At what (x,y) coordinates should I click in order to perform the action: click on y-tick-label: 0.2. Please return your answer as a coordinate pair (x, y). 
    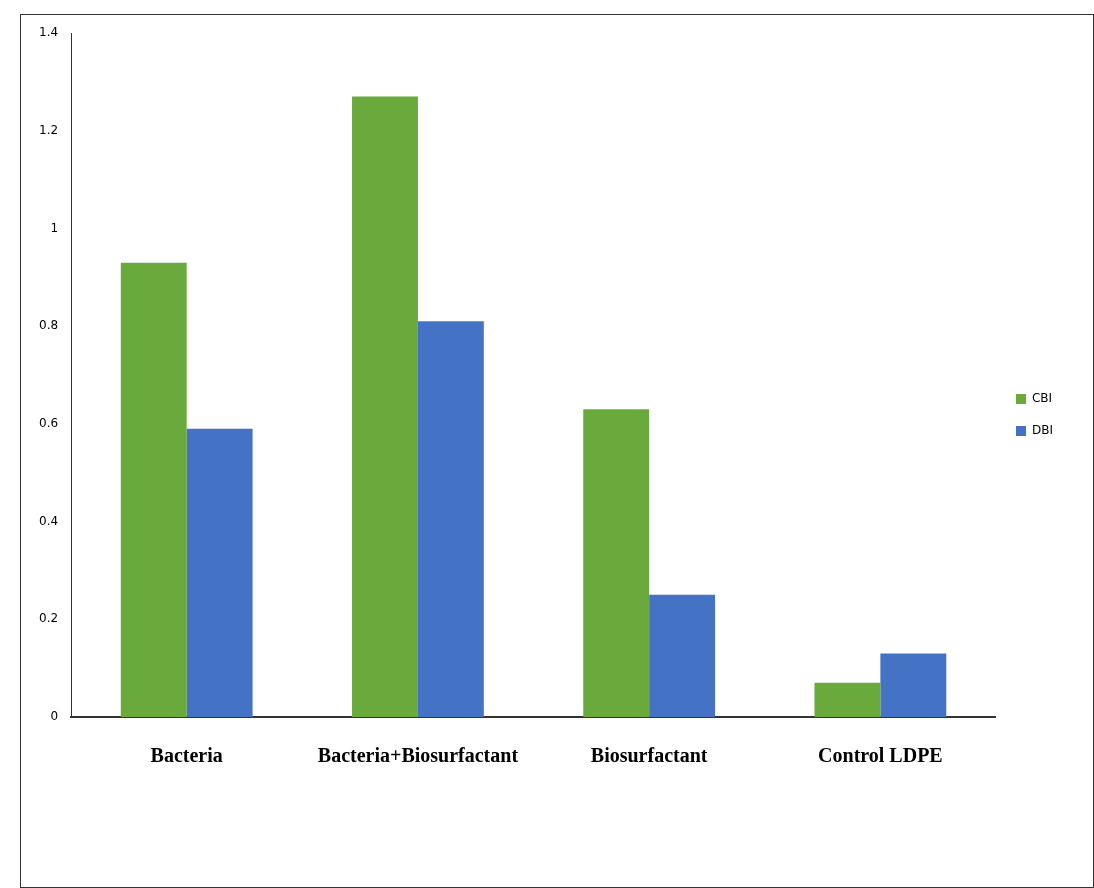
    Looking at the image, I should click on (48, 618).